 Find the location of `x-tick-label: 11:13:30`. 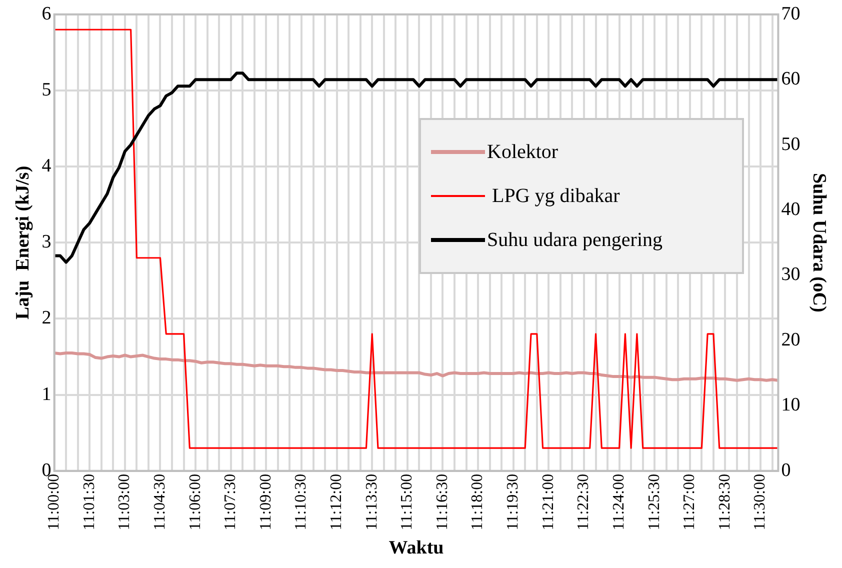

x-tick-label: 11:13:30 is located at coordinates (371, 502).